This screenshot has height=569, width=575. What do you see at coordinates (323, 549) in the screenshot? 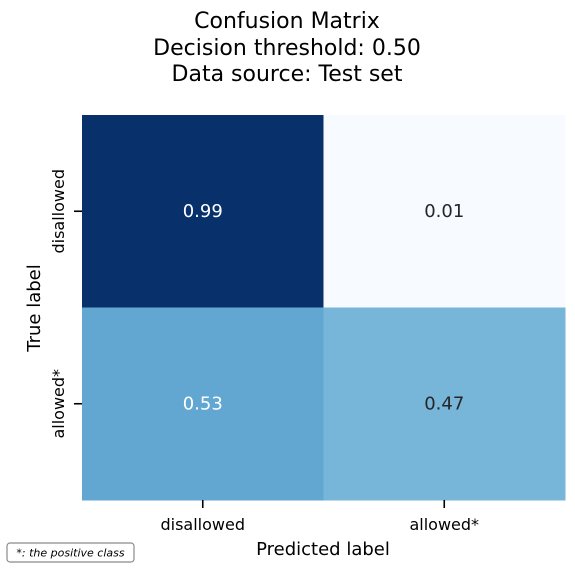
I see `x-axis-label: Predicted label` at bounding box center [323, 549].